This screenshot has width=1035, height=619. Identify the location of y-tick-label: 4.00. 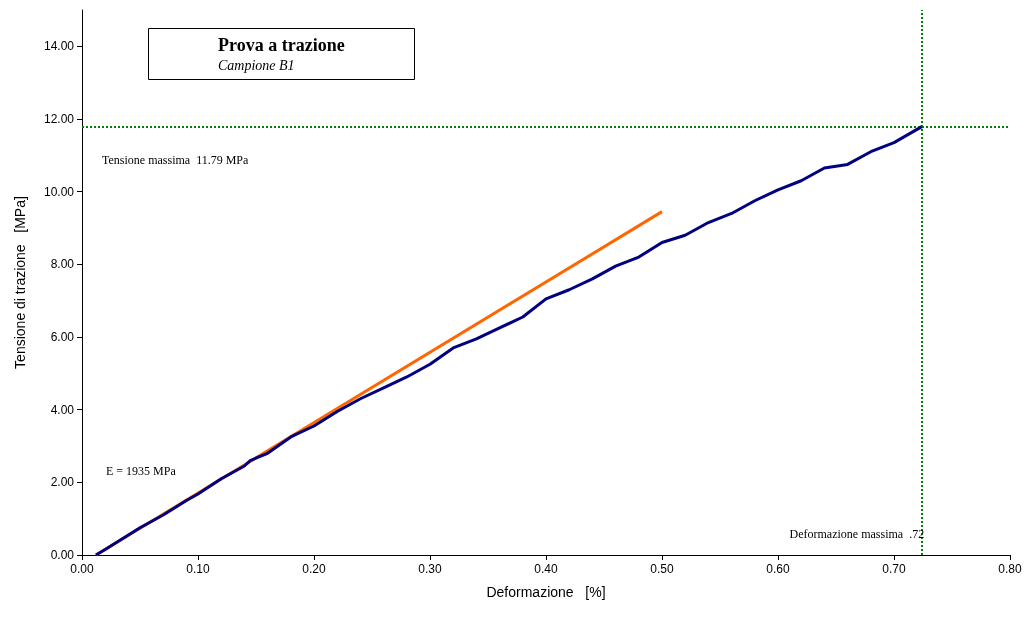
(62, 409).